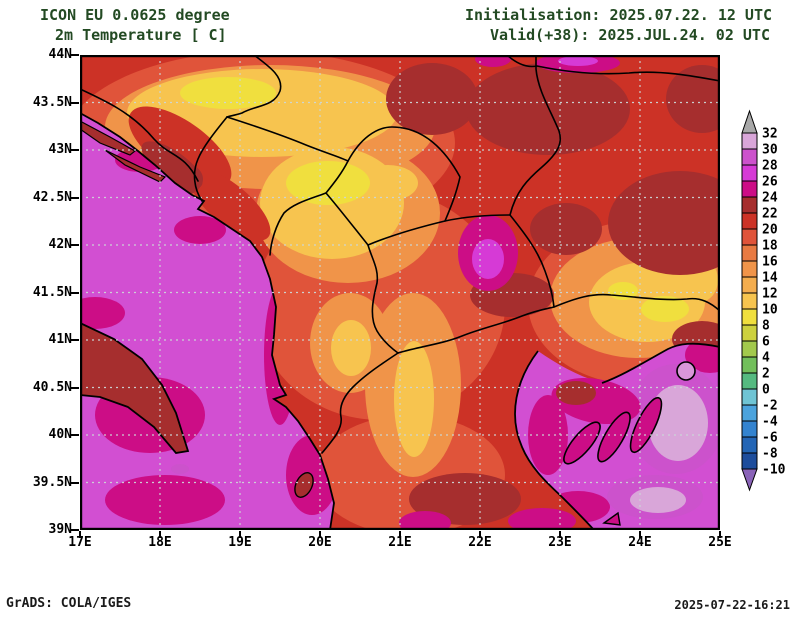 The height and width of the screenshot is (618, 800). What do you see at coordinates (732, 605) in the screenshot?
I see `creation-timestamp: 2025-07-22-16:21` at bounding box center [732, 605].